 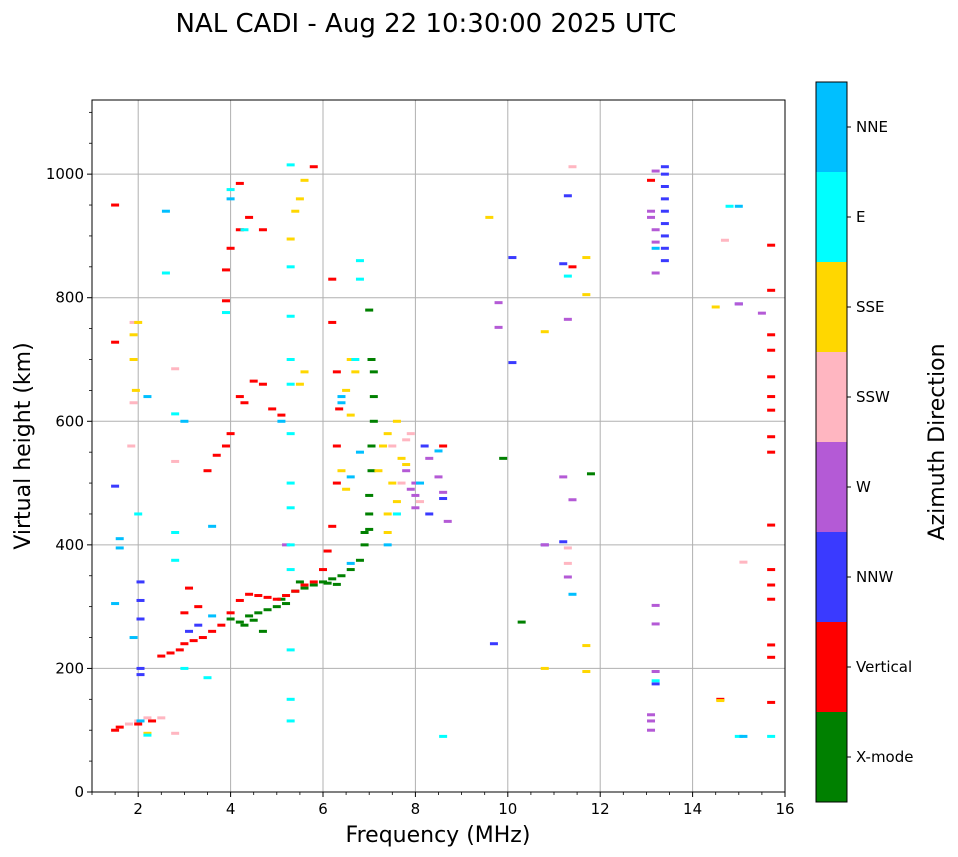 I want to click on y-tick-label: 600, so click(x=69, y=421).